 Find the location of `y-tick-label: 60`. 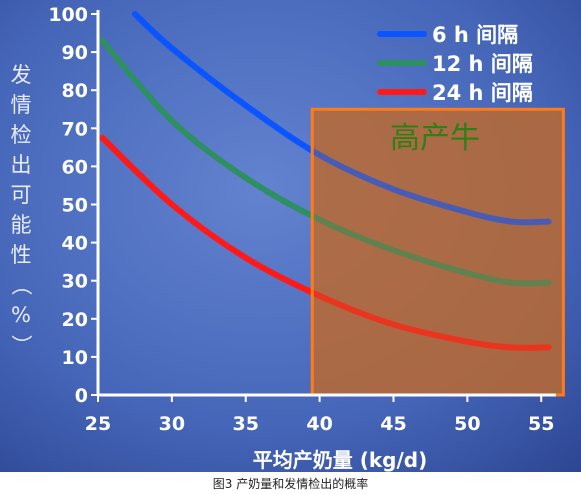

y-tick-label: 60 is located at coordinates (75, 167).